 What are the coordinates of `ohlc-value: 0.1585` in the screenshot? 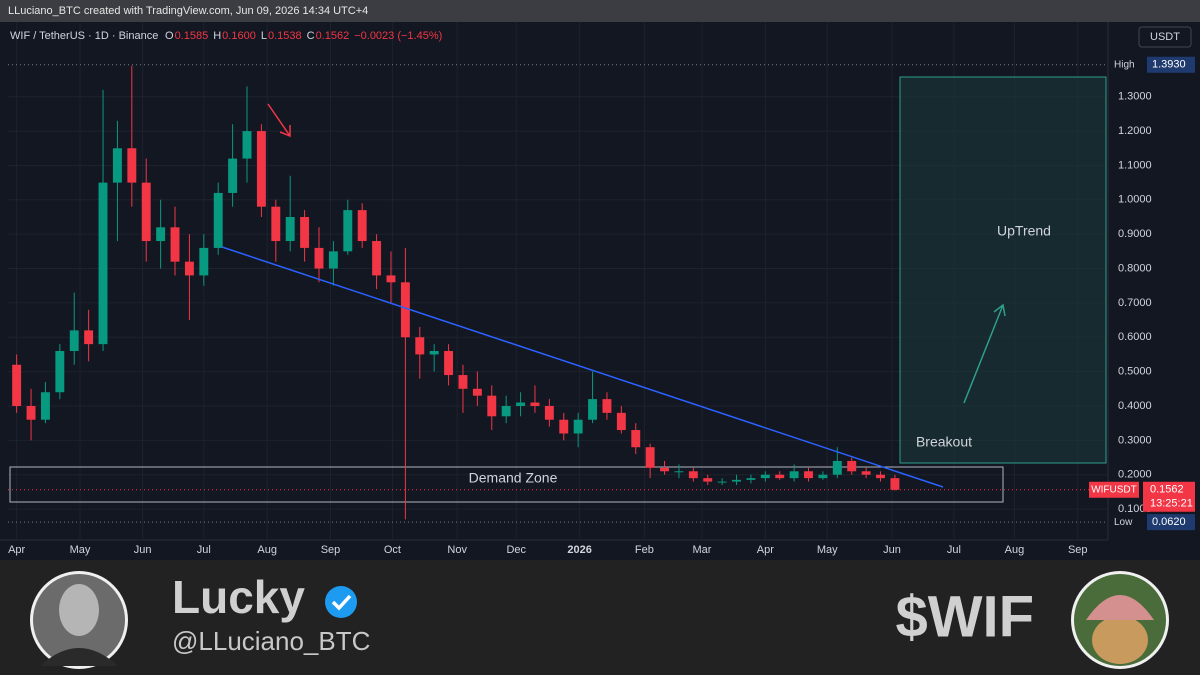 It's located at (192, 36).